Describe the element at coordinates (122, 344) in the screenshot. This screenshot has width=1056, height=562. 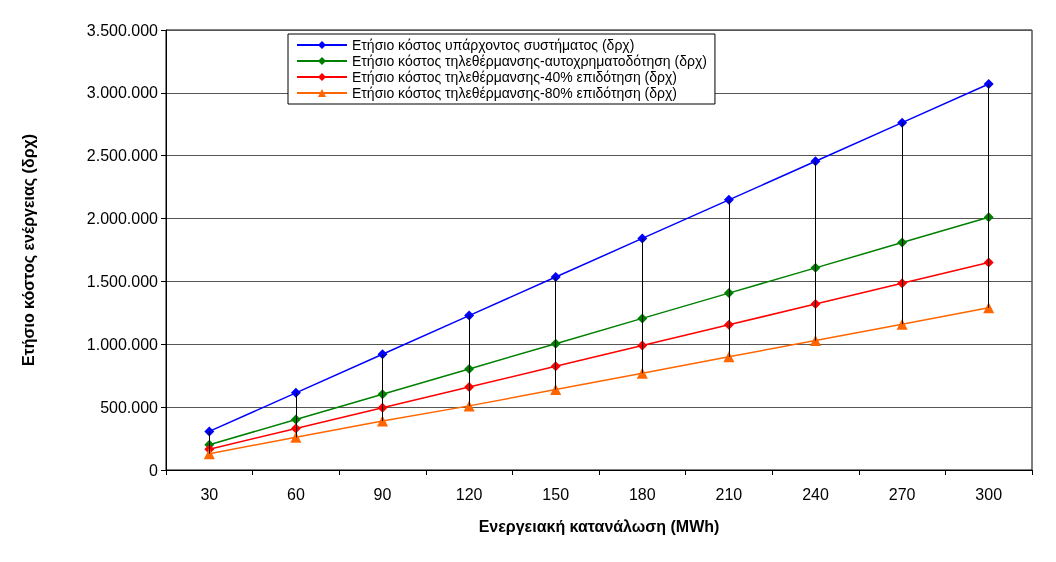
I see `y-tick-label: 1.000.000` at that location.